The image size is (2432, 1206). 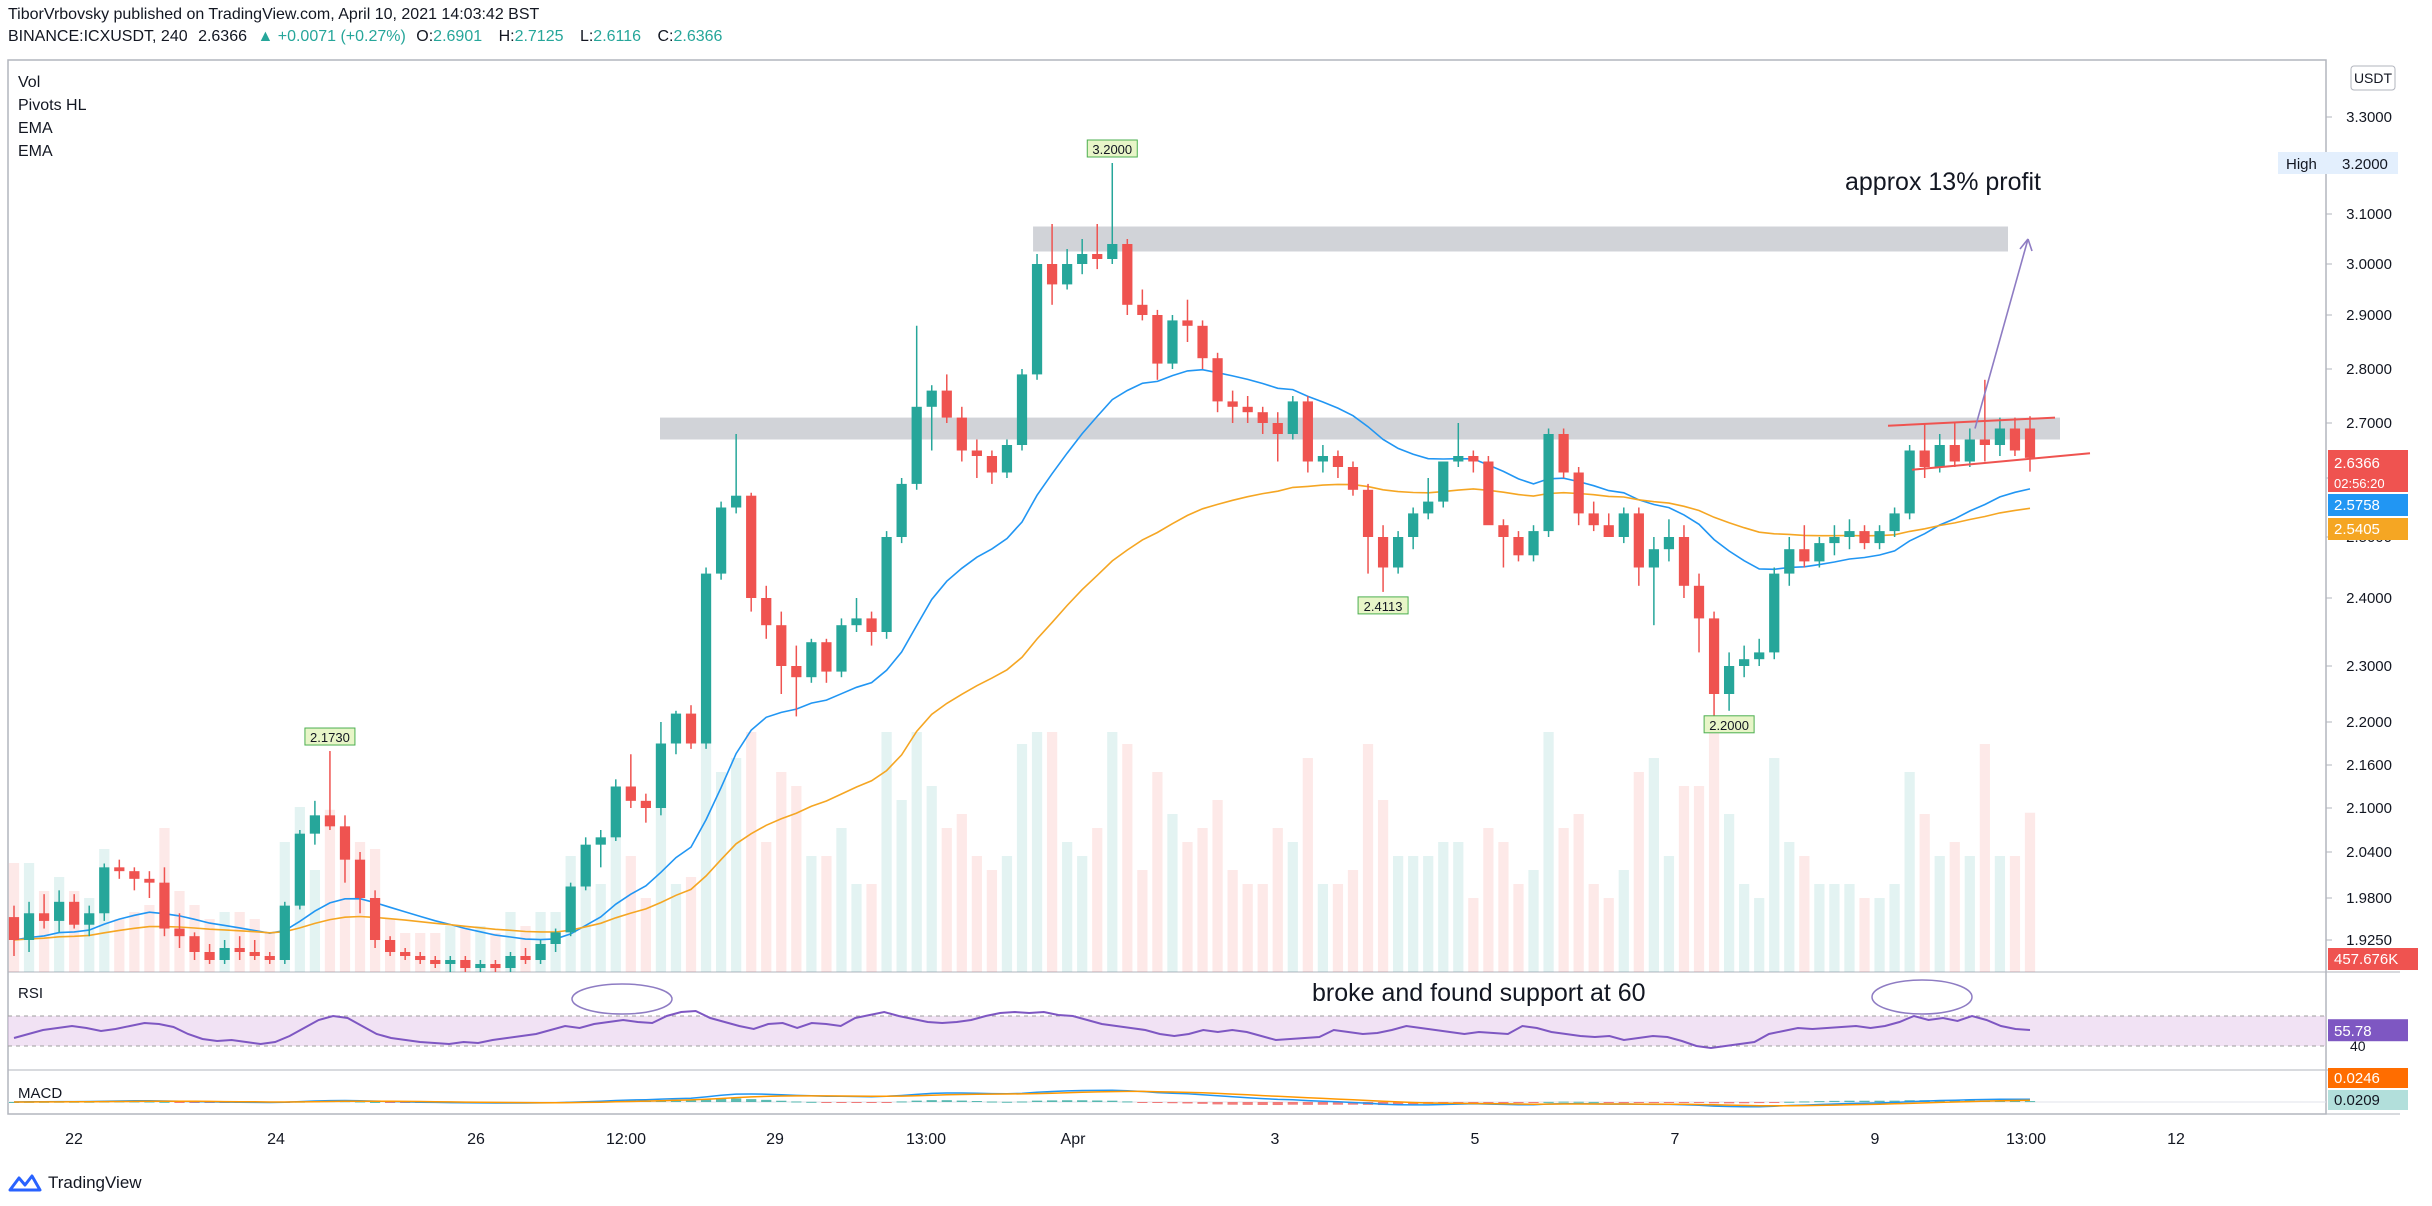 What do you see at coordinates (2365, 164) in the screenshot?
I see `high-badge-value: 3.2000` at bounding box center [2365, 164].